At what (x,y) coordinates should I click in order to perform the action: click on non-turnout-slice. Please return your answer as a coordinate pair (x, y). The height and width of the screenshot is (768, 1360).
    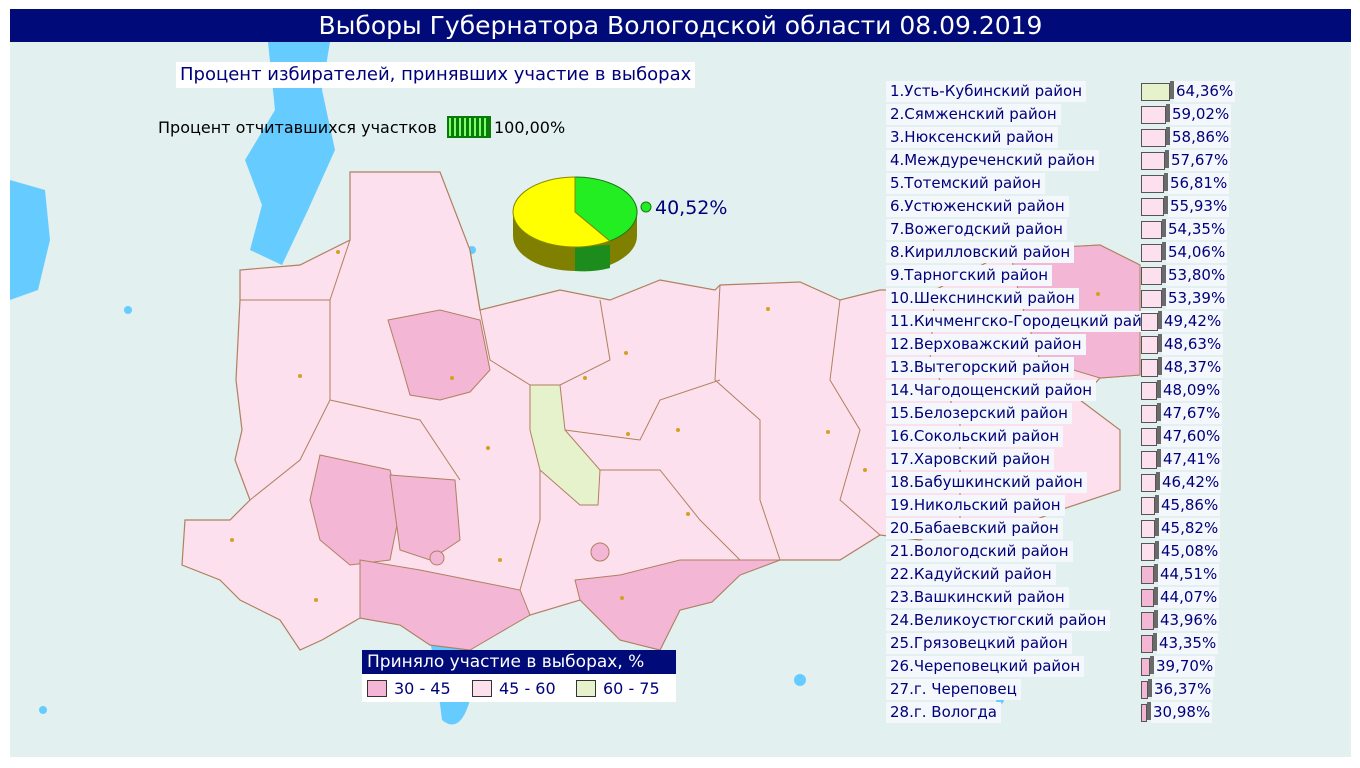
    Looking at the image, I should click on (561, 212).